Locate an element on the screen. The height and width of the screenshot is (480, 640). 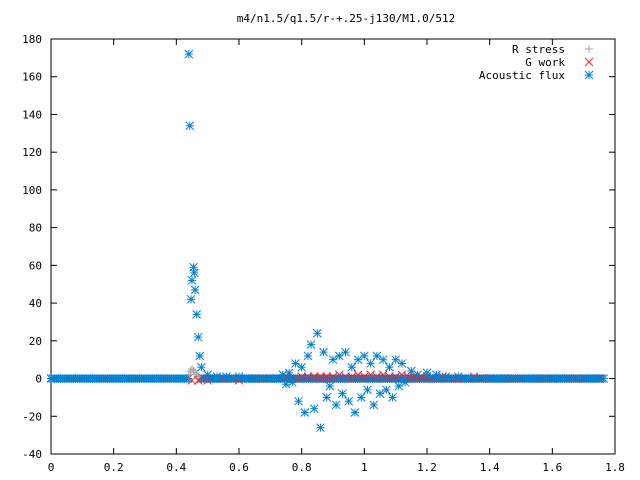
legend-label: R stress is located at coordinates (538, 49).